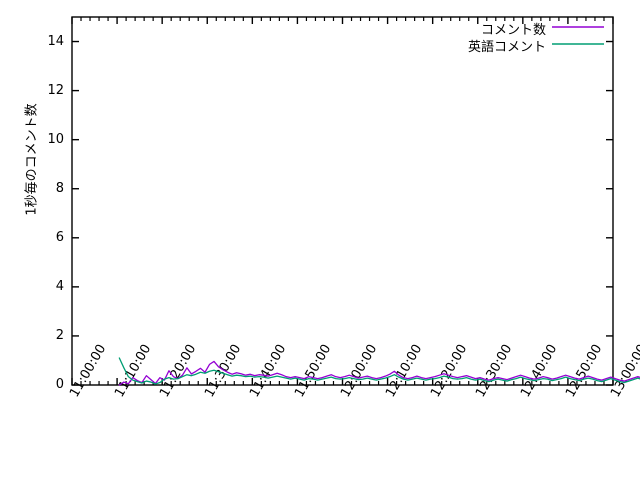  What do you see at coordinates (55, 90) in the screenshot?
I see `y-tick-label: 12` at bounding box center [55, 90].